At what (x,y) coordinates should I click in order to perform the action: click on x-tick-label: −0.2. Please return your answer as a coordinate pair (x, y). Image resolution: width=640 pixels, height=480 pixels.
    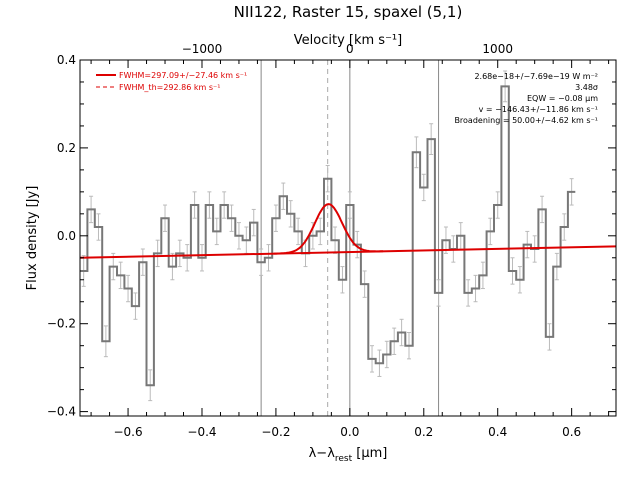
    Looking at the image, I should click on (275, 432).